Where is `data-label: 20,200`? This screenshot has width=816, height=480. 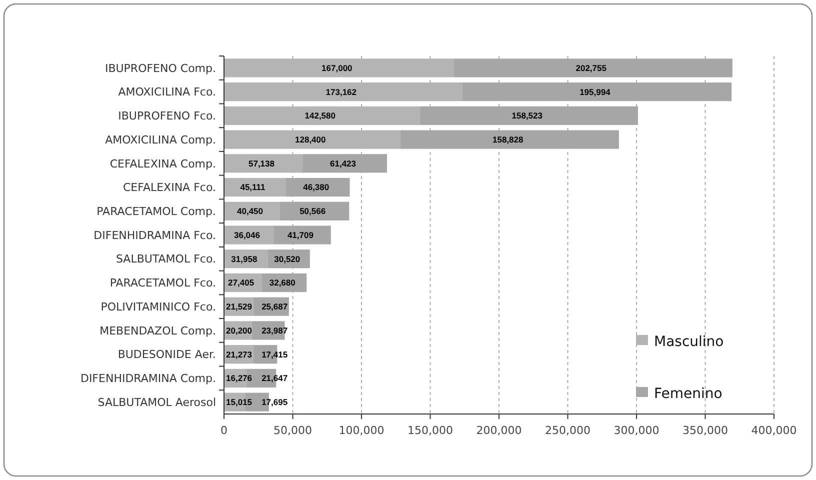
data-label: 20,200 is located at coordinates (239, 330).